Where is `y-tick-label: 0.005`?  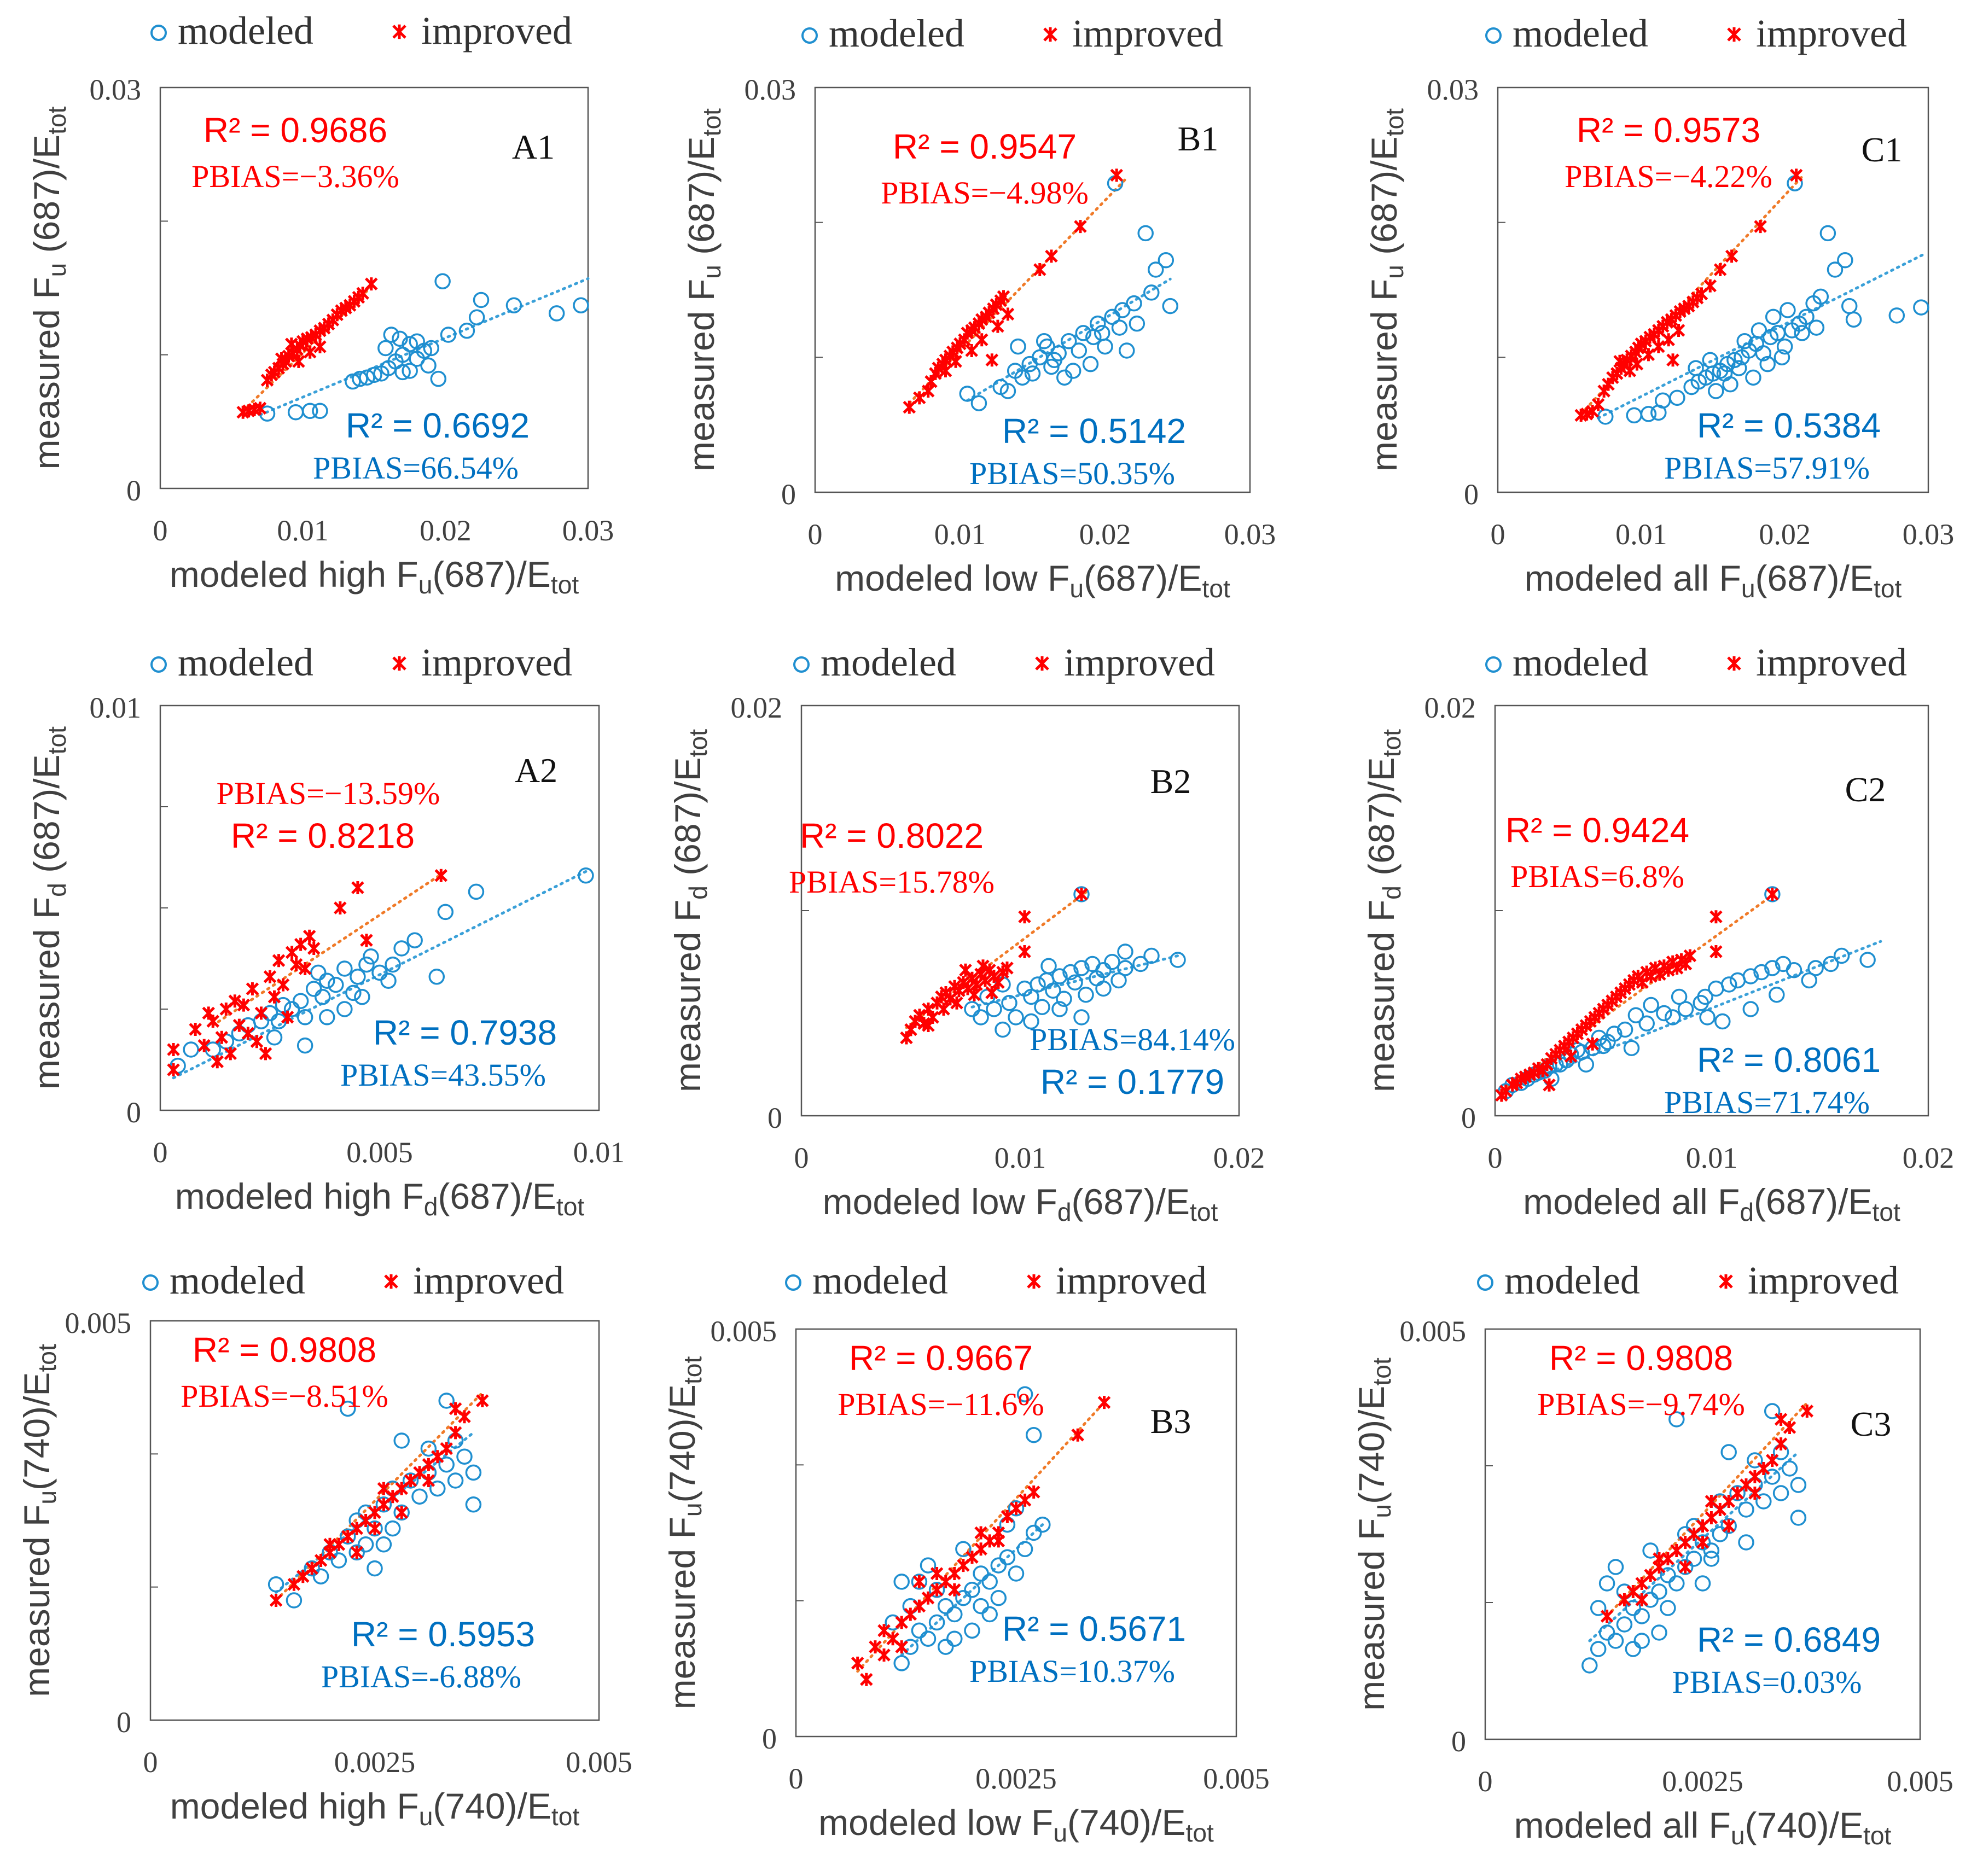 y-tick-label: 0.005 is located at coordinates (99, 1323).